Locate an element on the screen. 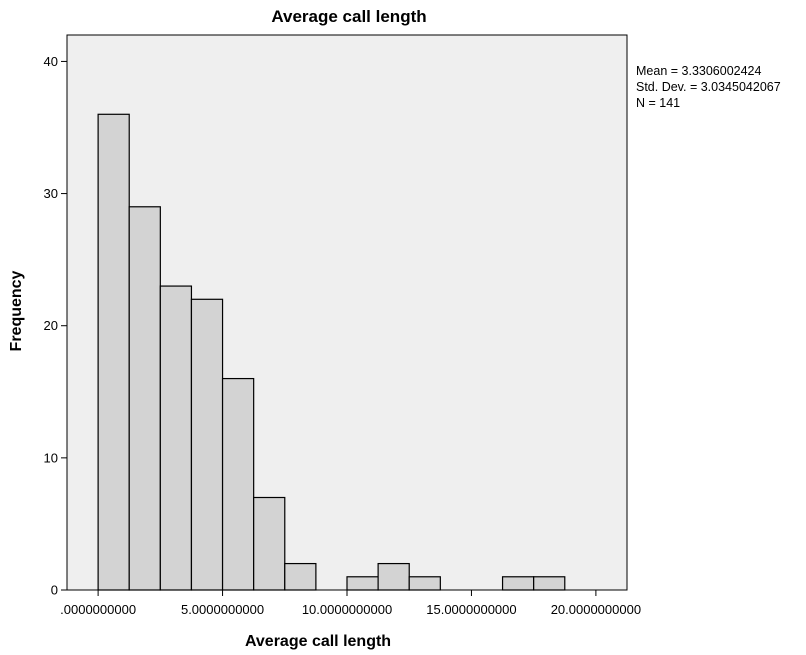 This screenshot has width=806, height=655. n-stat: N = 141 is located at coordinates (658, 103).